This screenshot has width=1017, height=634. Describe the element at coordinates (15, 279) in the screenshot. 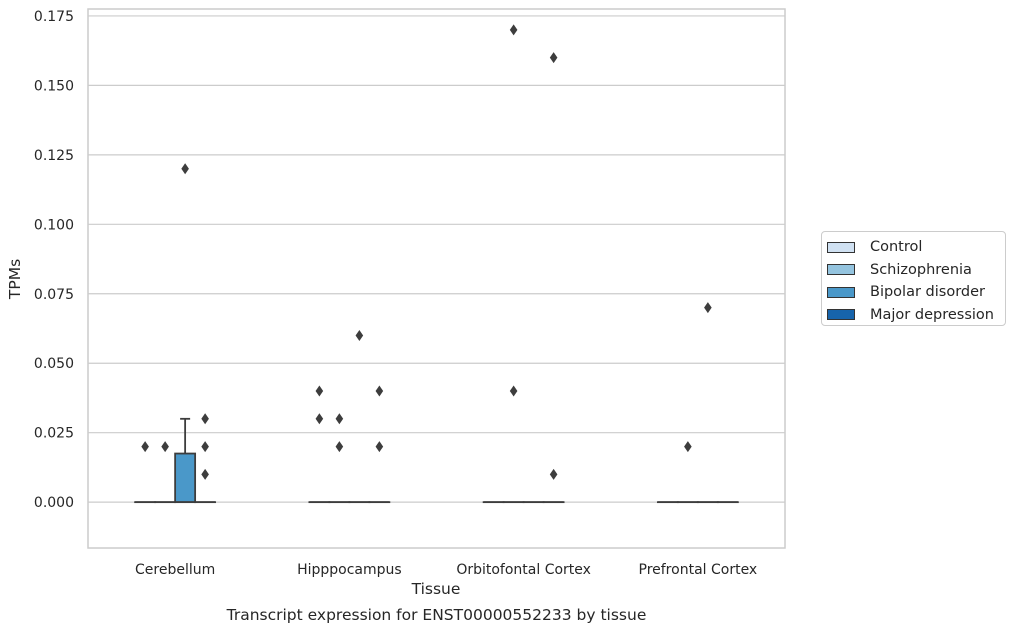

I see `y-axis-label: TPMs` at that location.